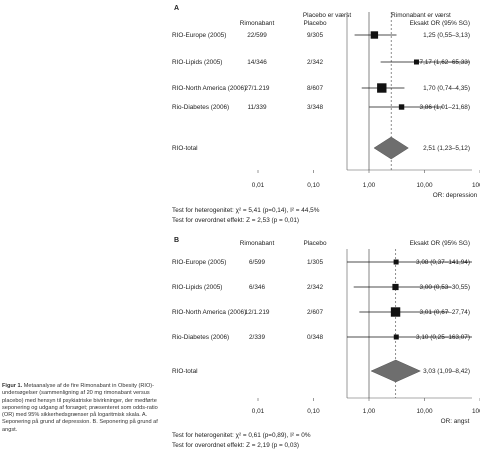 The image size is (480, 459). What do you see at coordinates (327, 15) in the screenshot?
I see `panel-a-header-left: Placebo er værst` at bounding box center [327, 15].